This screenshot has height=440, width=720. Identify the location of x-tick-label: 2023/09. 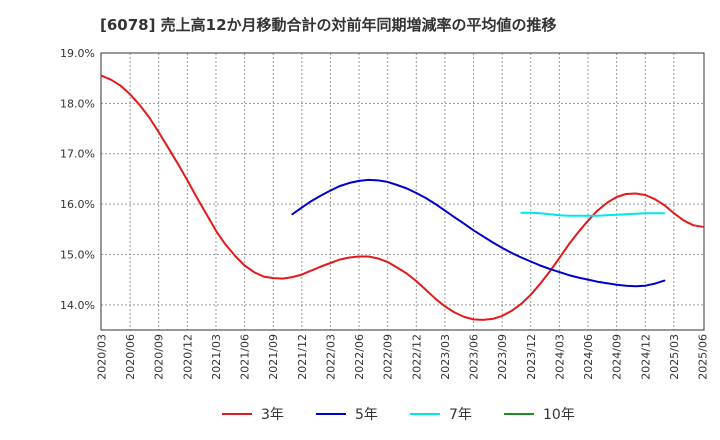
(502, 357).